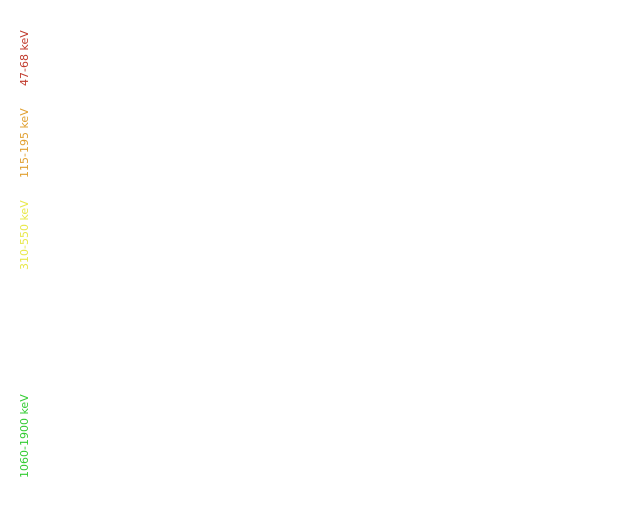  Describe the element at coordinates (24, 436) in the screenshot. I see `legend-label-1060-1900-kev: 1060-1900 keV` at that location.